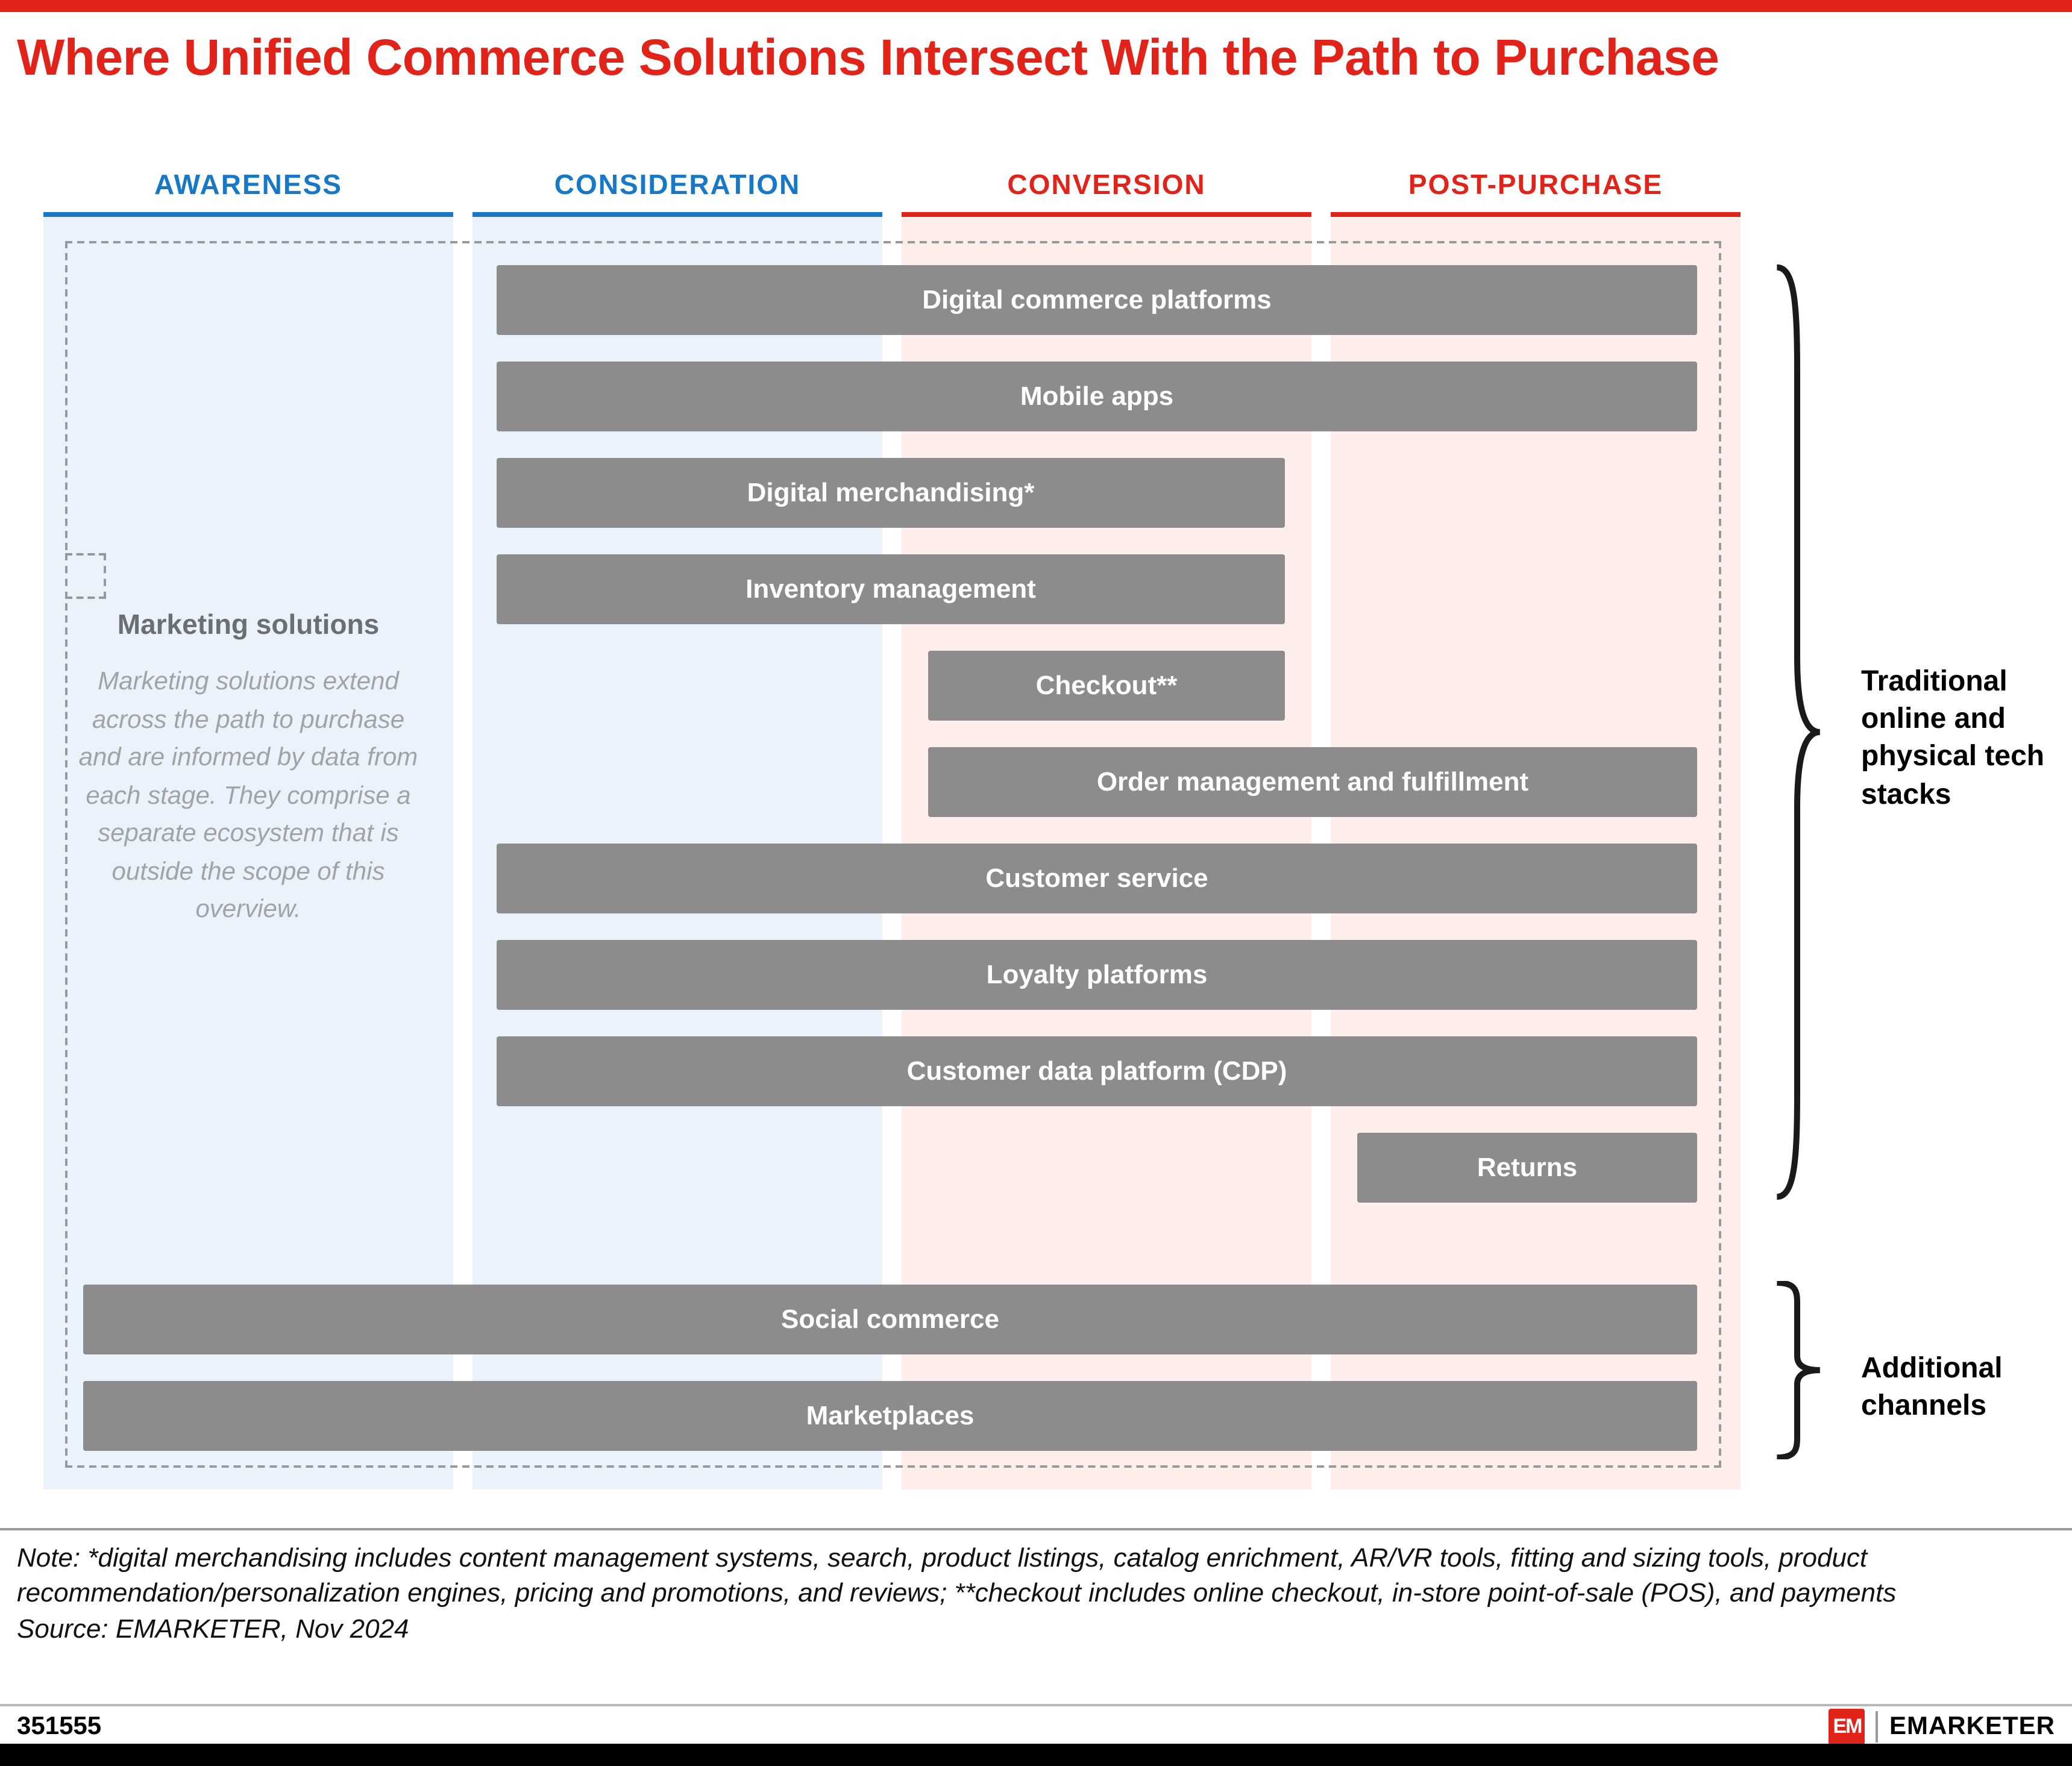 Image resolution: width=2072 pixels, height=1766 pixels. Describe the element at coordinates (1797, 732) in the screenshot. I see `tech-stacks-brace` at that location.